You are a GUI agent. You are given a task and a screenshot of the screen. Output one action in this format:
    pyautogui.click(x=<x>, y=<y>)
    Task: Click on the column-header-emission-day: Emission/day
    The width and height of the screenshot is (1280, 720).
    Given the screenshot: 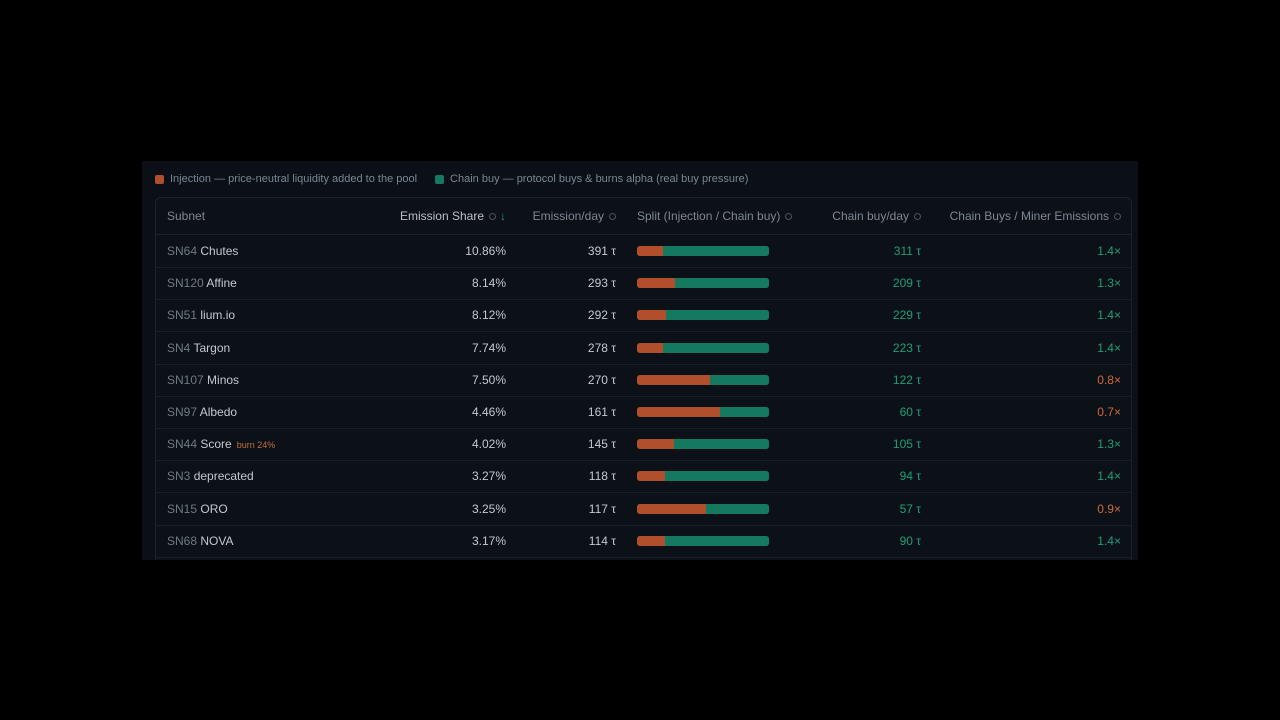 What is the action you would take?
    pyautogui.click(x=574, y=216)
    